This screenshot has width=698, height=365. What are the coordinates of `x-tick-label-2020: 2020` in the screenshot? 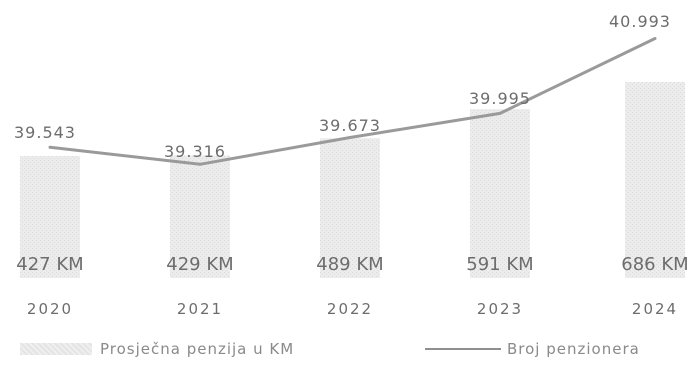 It's located at (50, 309).